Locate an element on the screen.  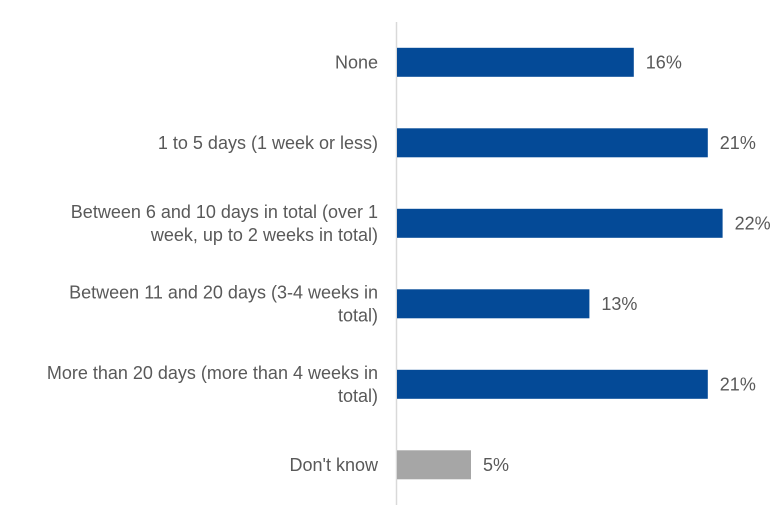
category-label-5: Don't know is located at coordinates (334, 465).